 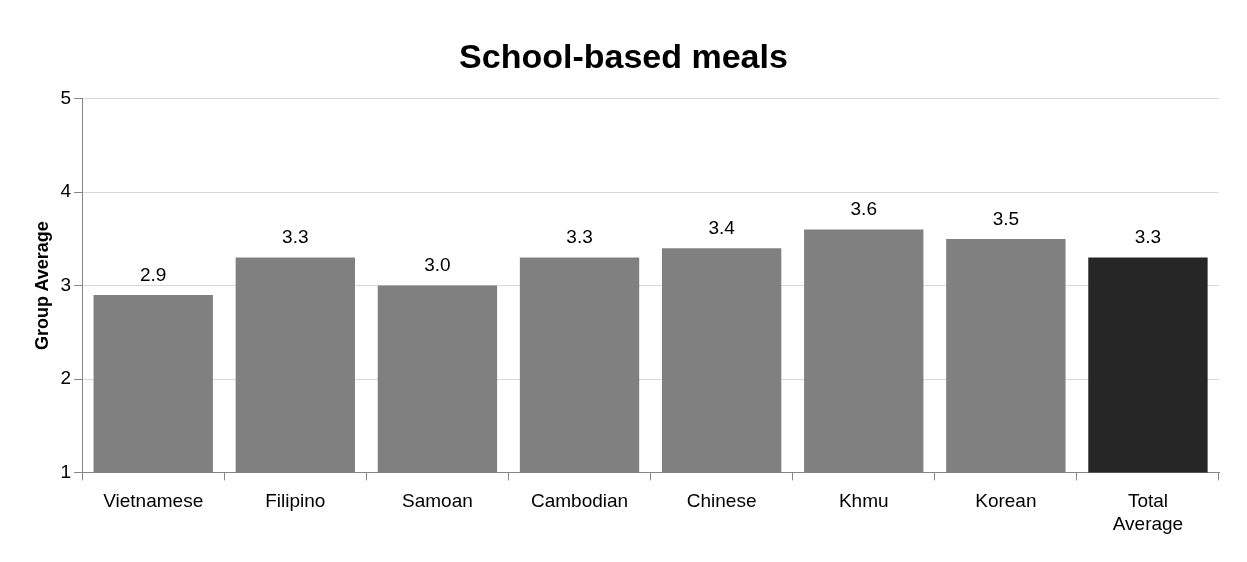 I want to click on x-tick-label: Samoan, so click(x=437, y=501).